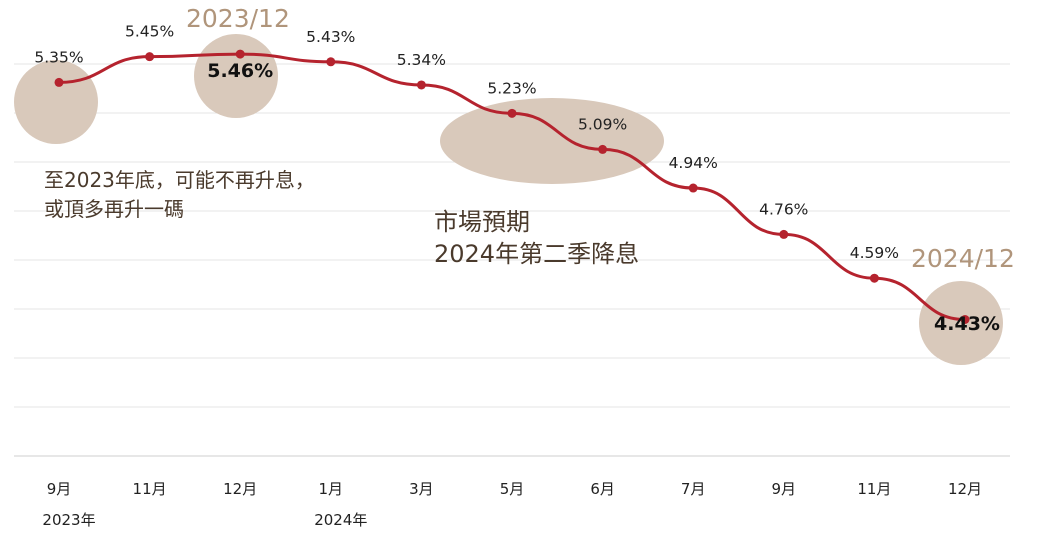 This screenshot has width=1037, height=535. I want to click on highlight-q2, so click(552, 141).